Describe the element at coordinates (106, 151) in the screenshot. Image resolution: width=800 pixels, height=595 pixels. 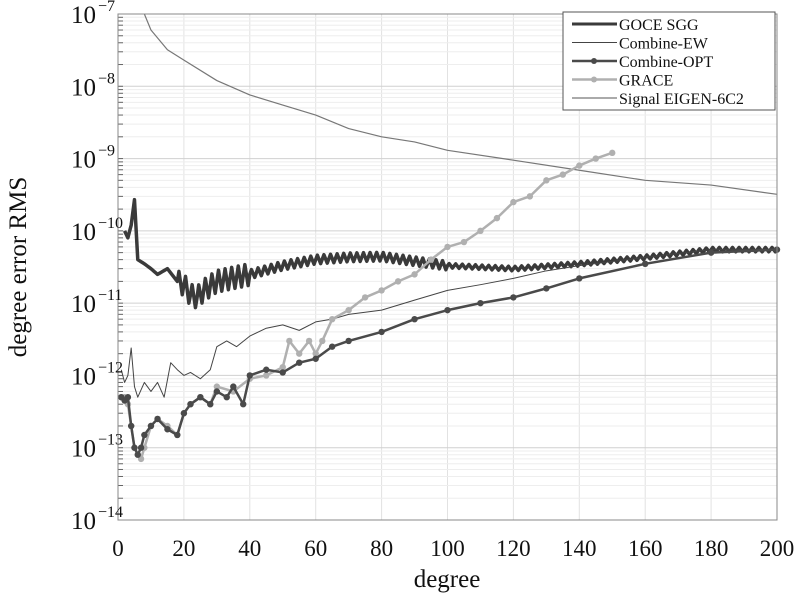
I see `y-tick-exponent: −9` at that location.